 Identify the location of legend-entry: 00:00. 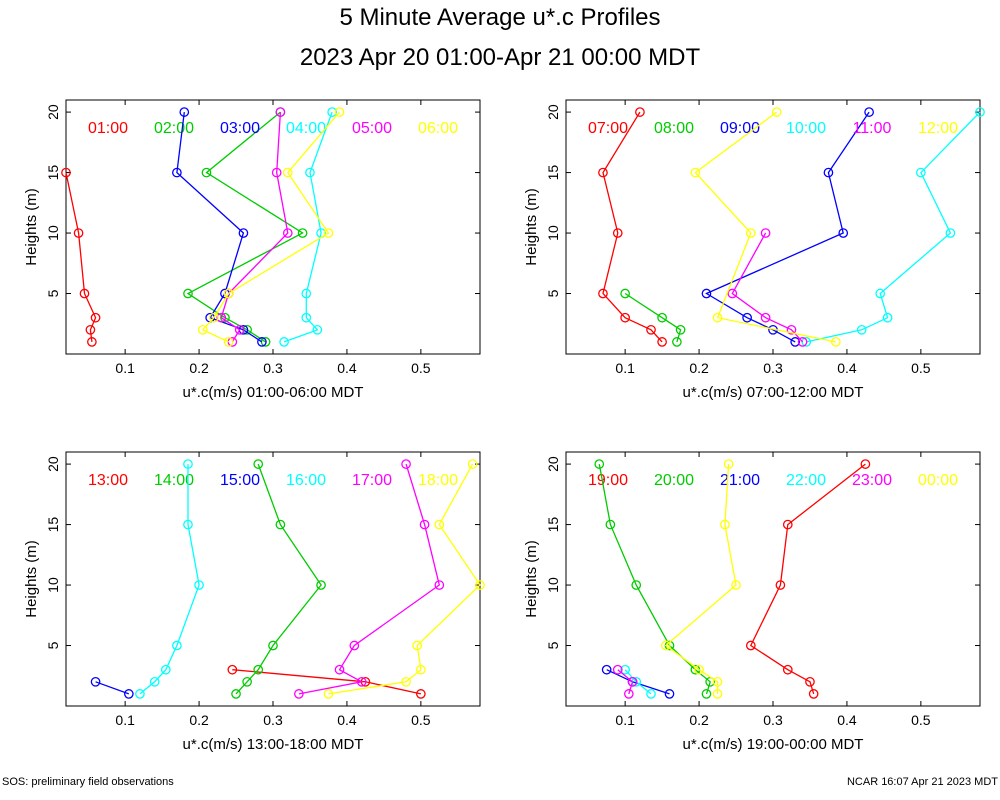
(938, 480).